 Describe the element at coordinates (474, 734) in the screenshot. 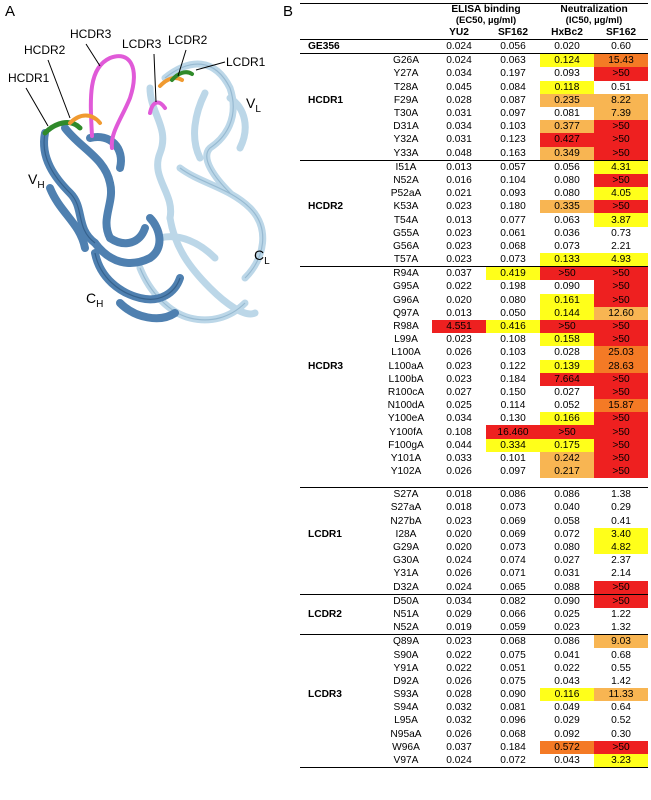

I see `table-row: N95aA 0.026 0.068 0.092 0.30` at that location.